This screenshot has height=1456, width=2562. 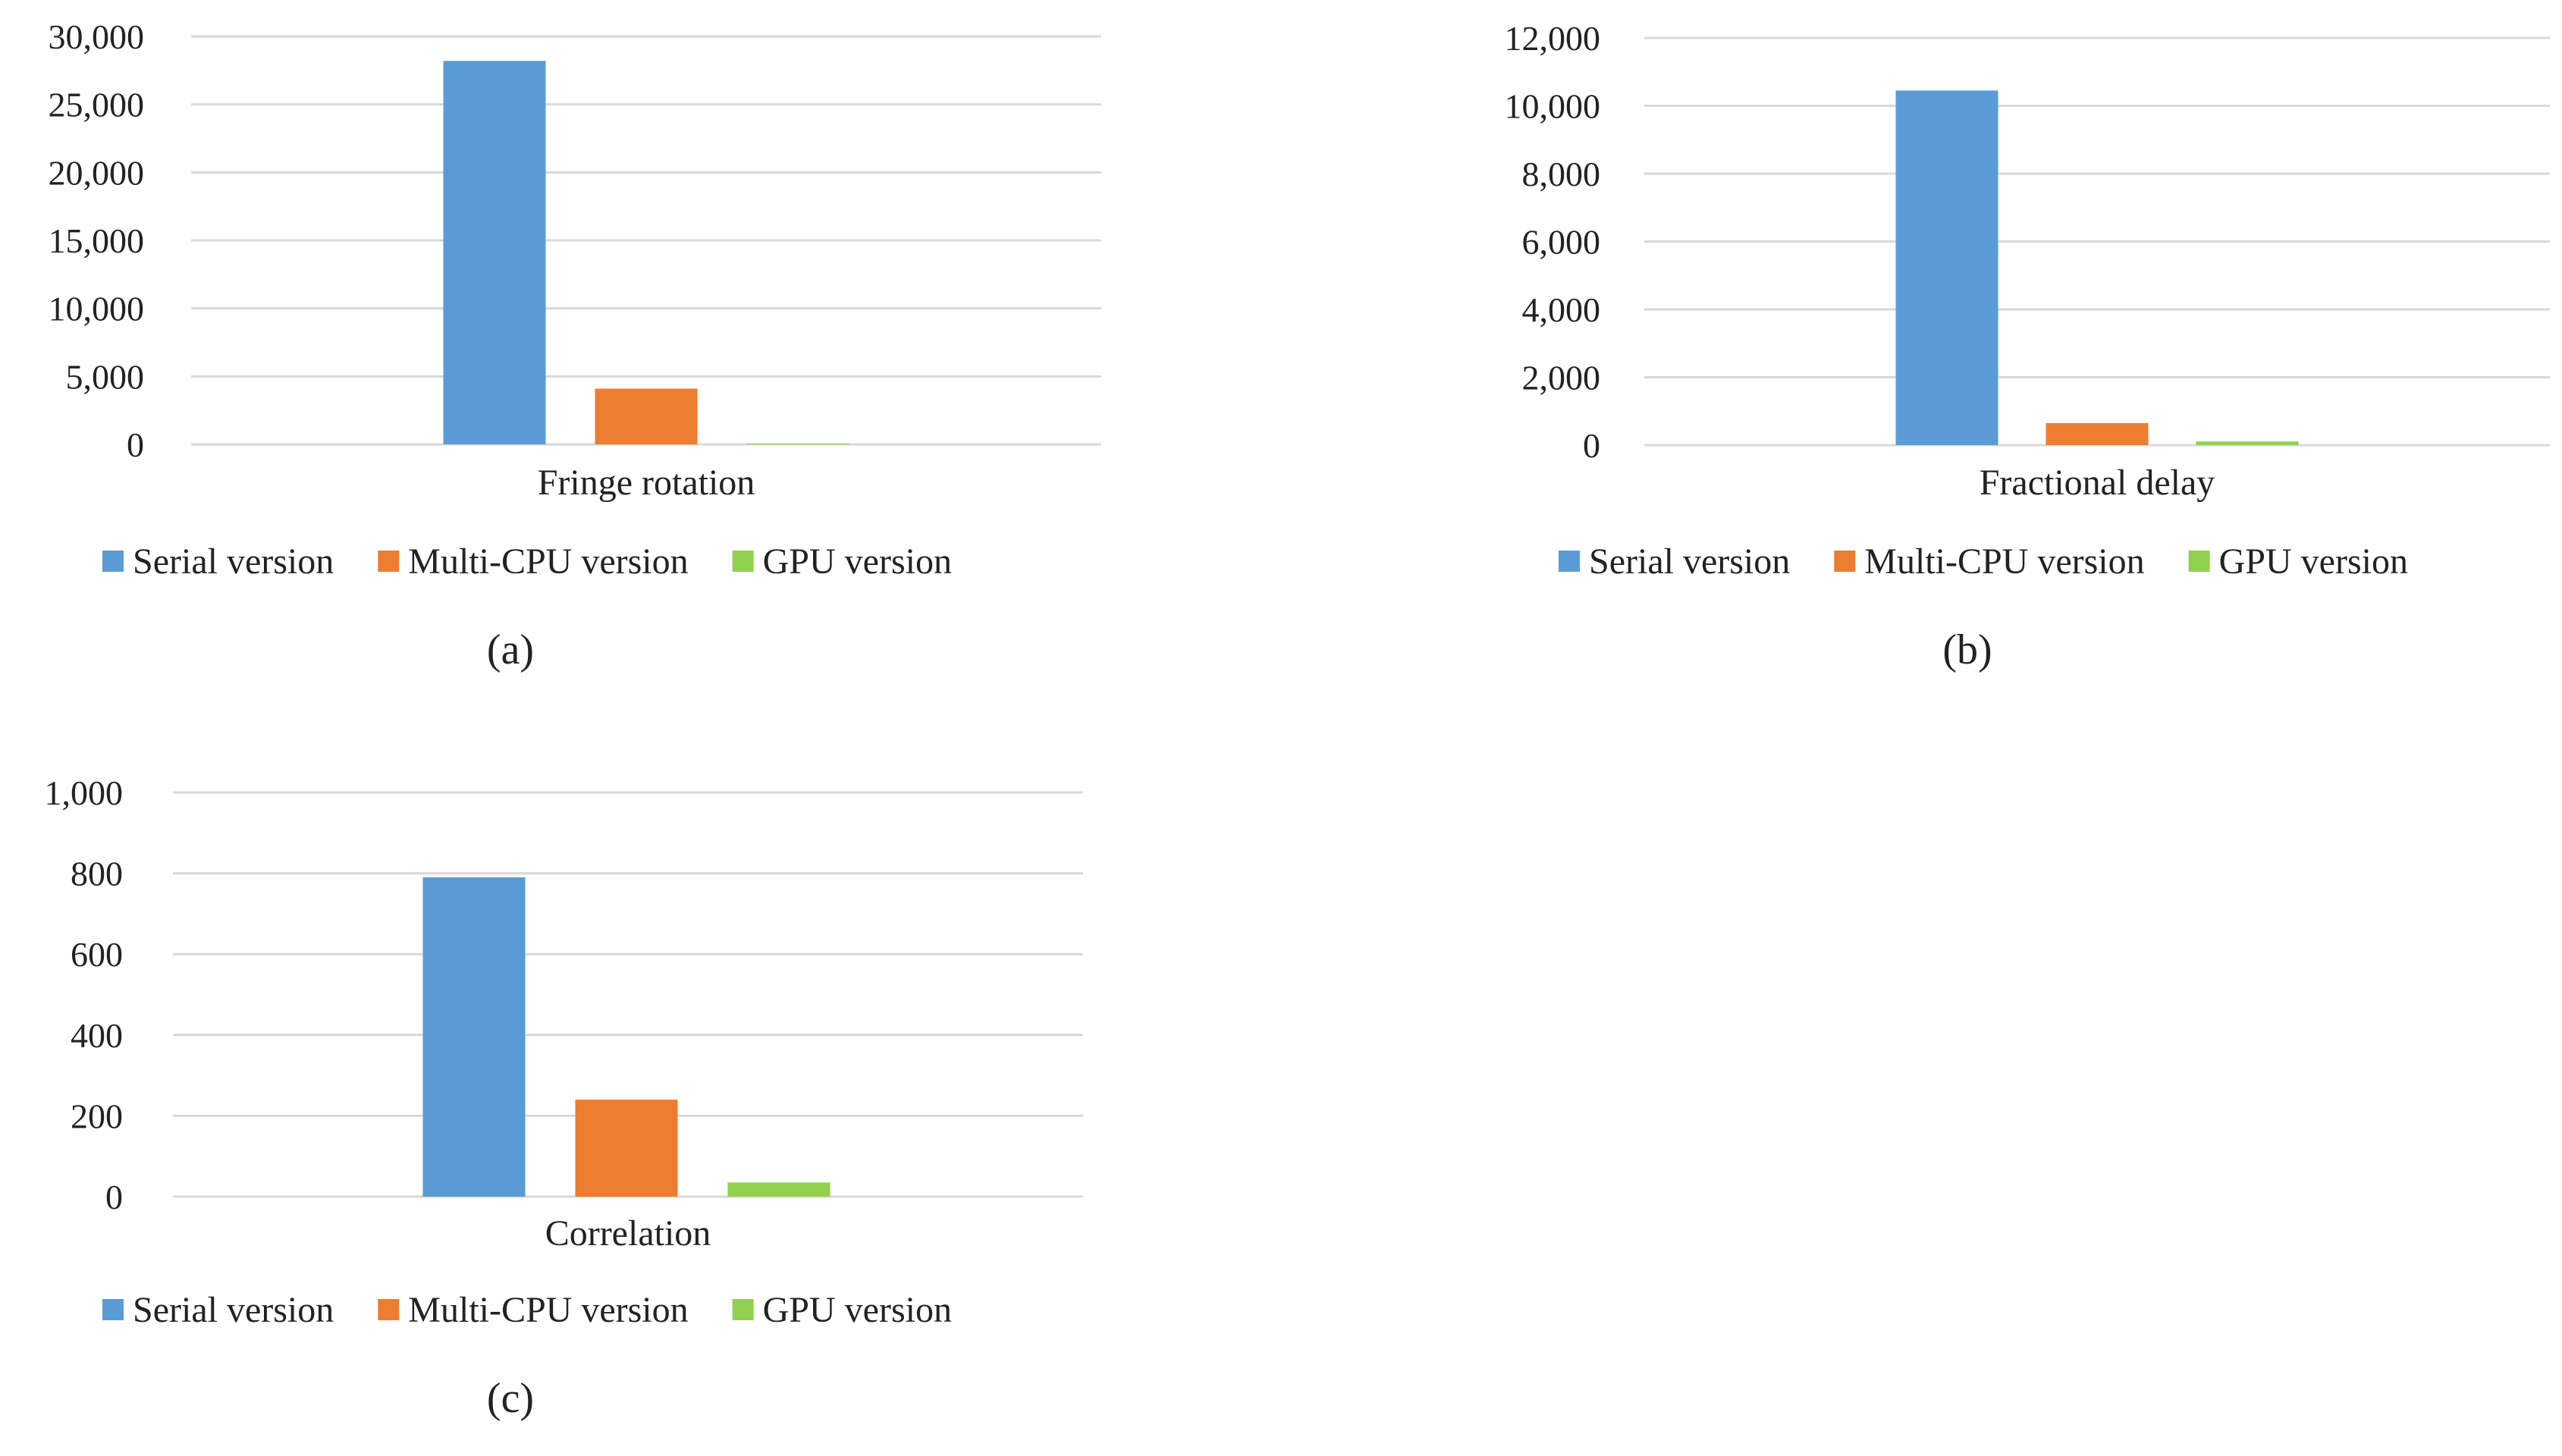 What do you see at coordinates (97, 1116) in the screenshot?
I see `y-tick-label: 200` at bounding box center [97, 1116].